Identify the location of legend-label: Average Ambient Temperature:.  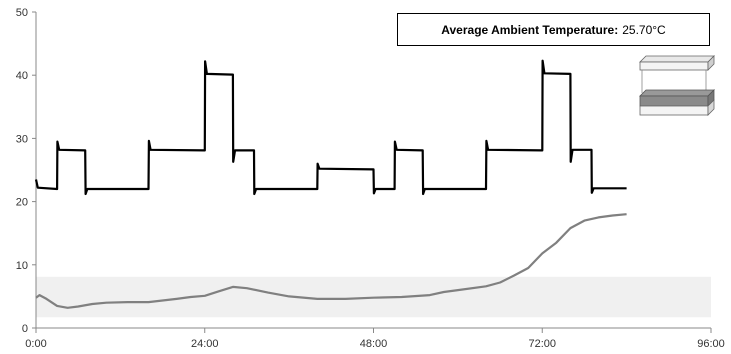
(530, 29).